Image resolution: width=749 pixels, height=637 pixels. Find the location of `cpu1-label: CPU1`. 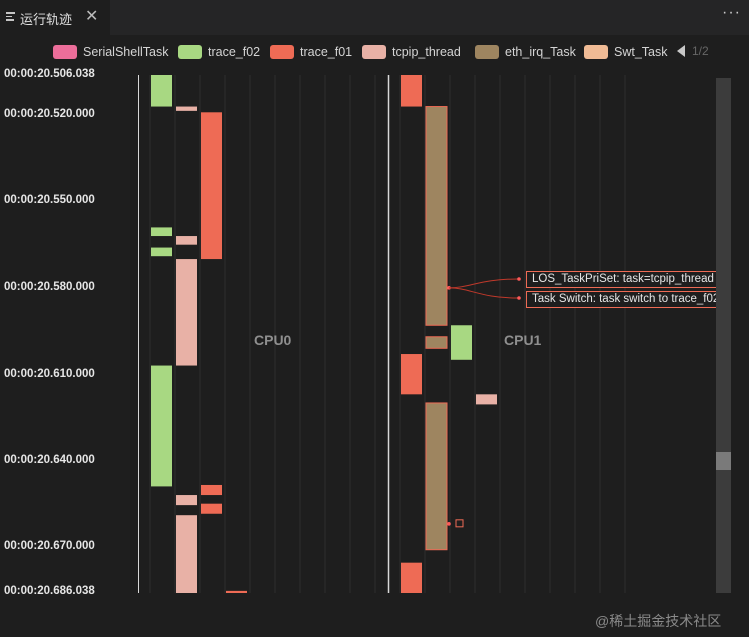

cpu1-label: CPU1 is located at coordinates (523, 340).